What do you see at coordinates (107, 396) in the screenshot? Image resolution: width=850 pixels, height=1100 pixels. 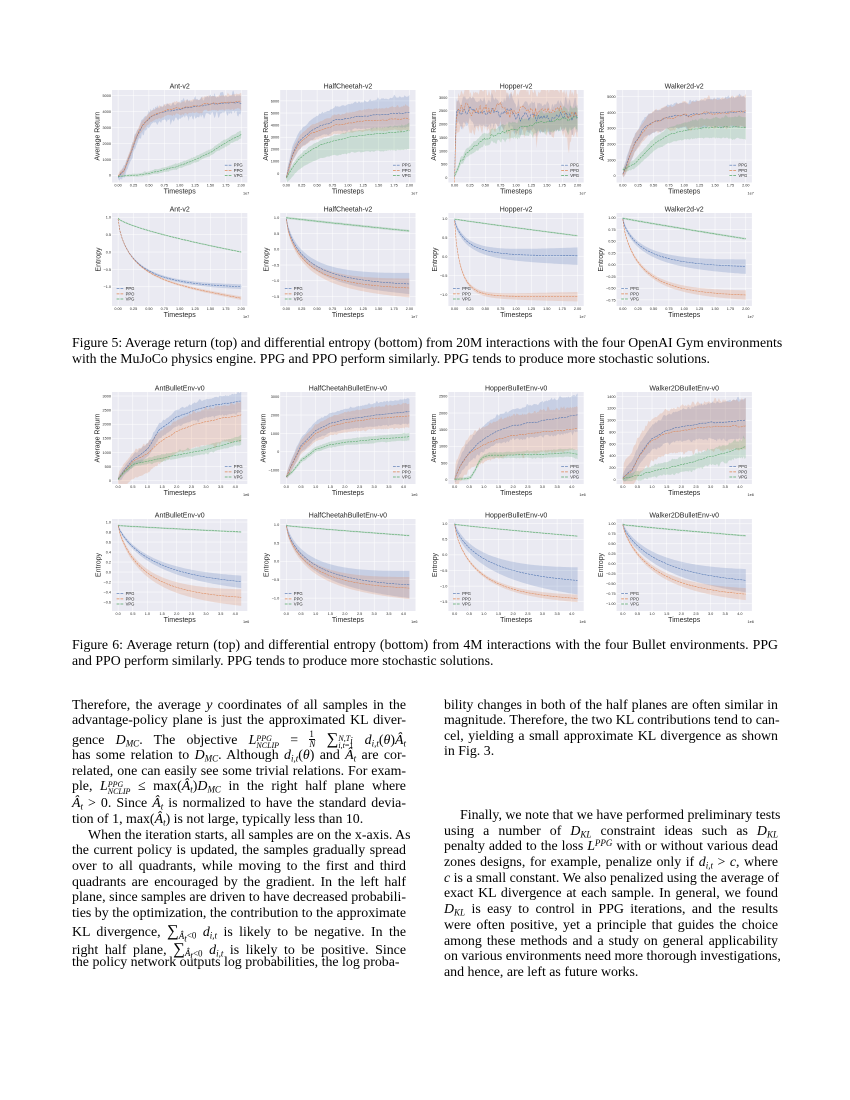 I see `svg-text: 3000` at bounding box center [107, 396].